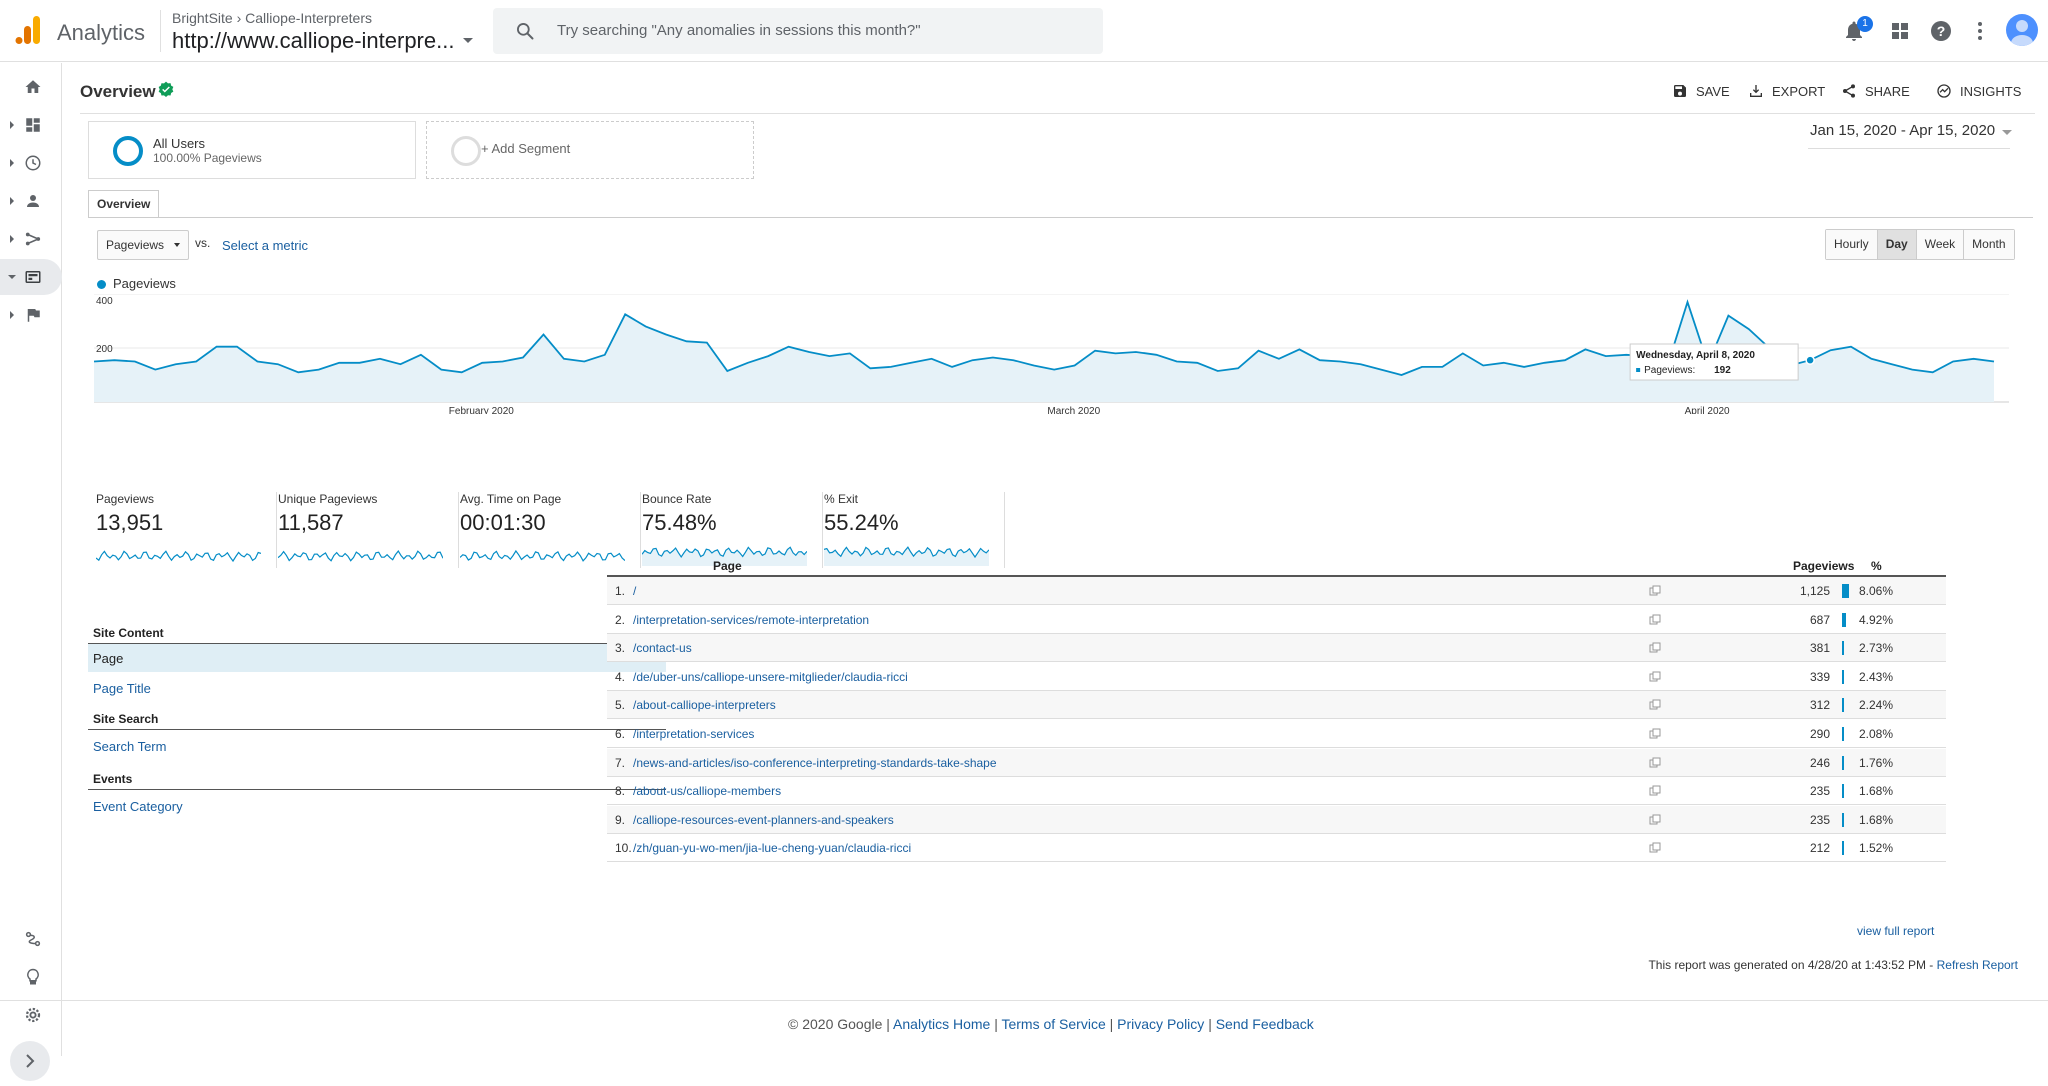  What do you see at coordinates (1276, 791) in the screenshot?
I see `table-row: 8. /about-us/calliope-members 235 1.68%` at bounding box center [1276, 791].